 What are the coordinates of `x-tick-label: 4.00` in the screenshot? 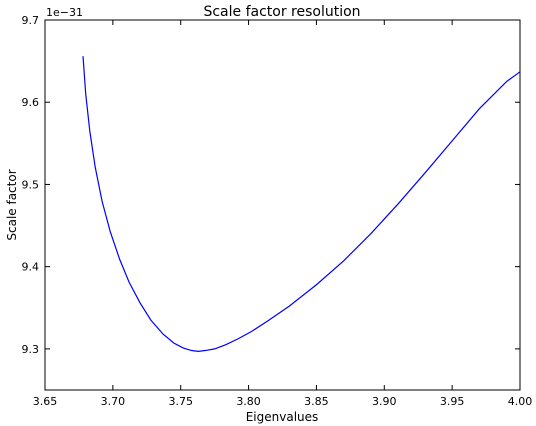 It's located at (520, 401).